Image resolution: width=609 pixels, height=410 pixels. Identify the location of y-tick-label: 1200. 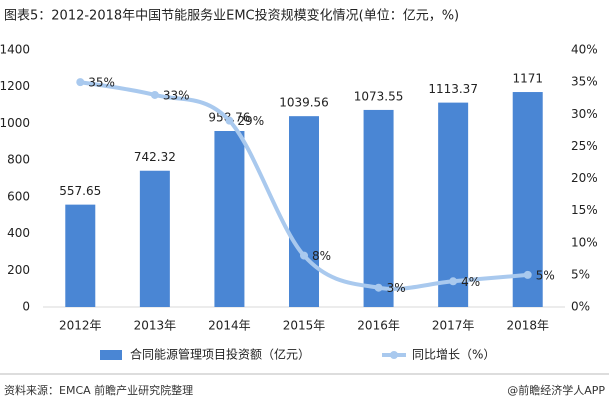
(15, 86).